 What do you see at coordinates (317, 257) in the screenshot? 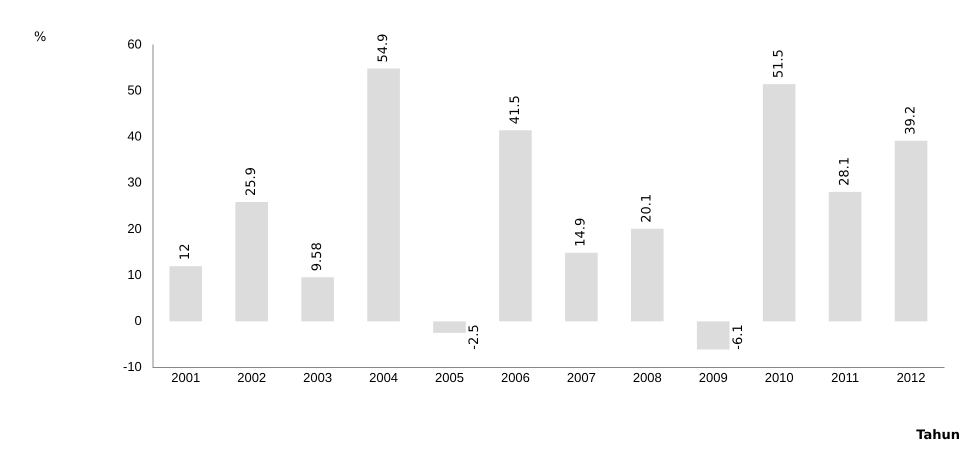
I see `data-label: 9.58` at bounding box center [317, 257].